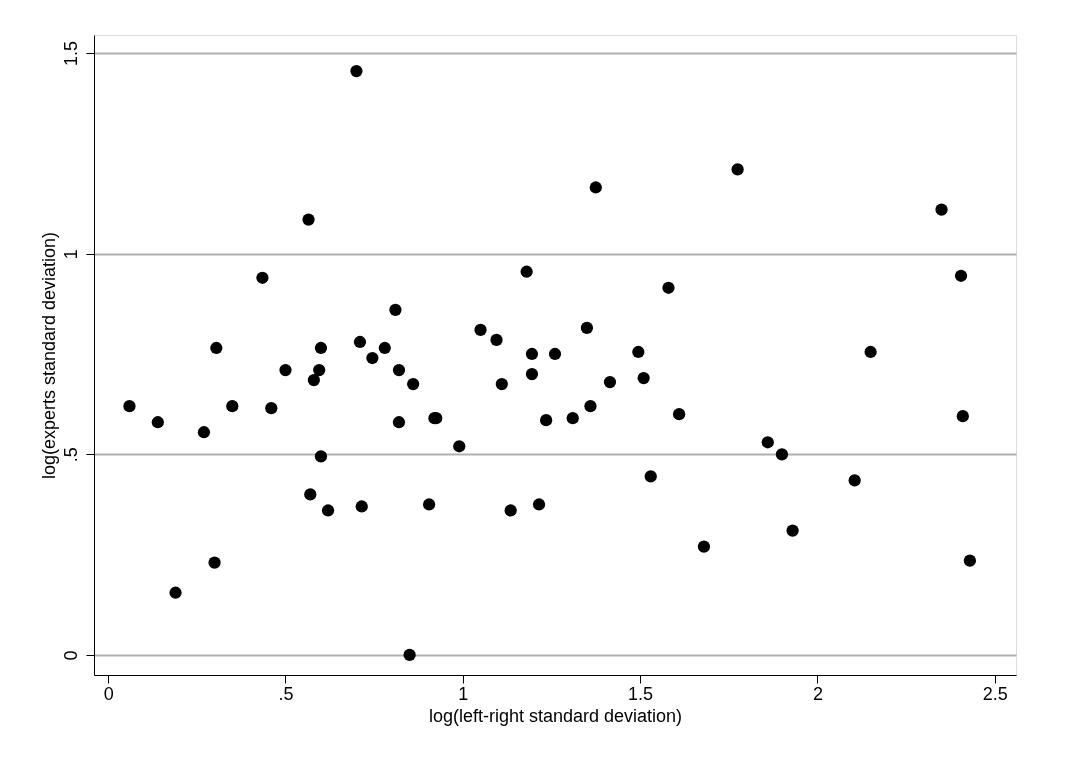 The width and height of the screenshot is (1065, 774). What do you see at coordinates (641, 693) in the screenshot?
I see `x-tick-label: 1.5` at bounding box center [641, 693].